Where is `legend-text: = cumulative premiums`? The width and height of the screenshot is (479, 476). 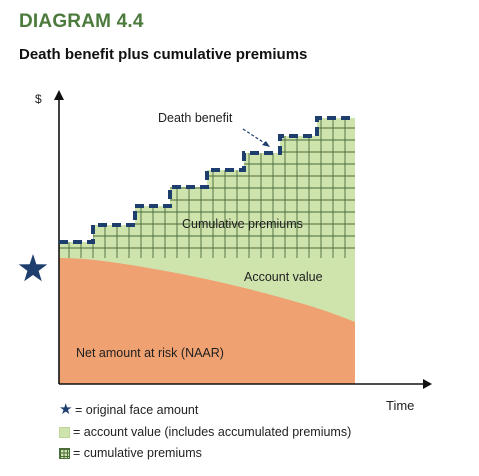
legend-text: = cumulative premiums is located at coordinates (137, 453).